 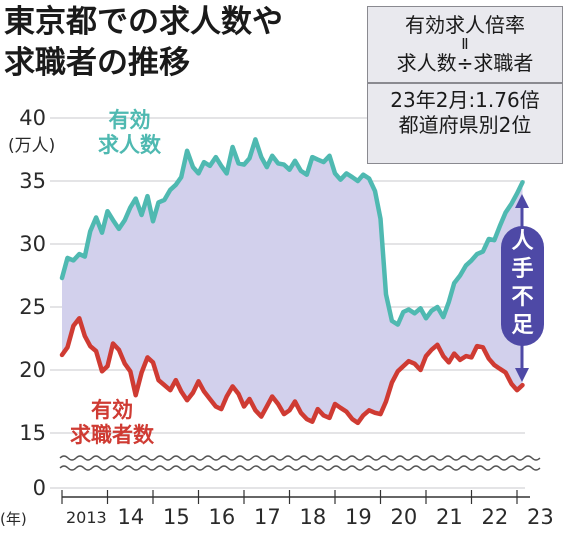 What do you see at coordinates (222, 517) in the screenshot?
I see `x-tick-label-16: 16` at bounding box center [222, 517].